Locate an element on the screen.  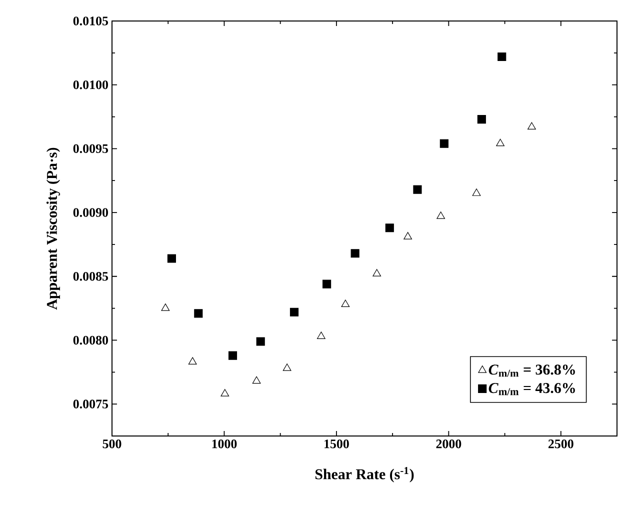
y-tick-label: 0.0105 is located at coordinates (90, 21).